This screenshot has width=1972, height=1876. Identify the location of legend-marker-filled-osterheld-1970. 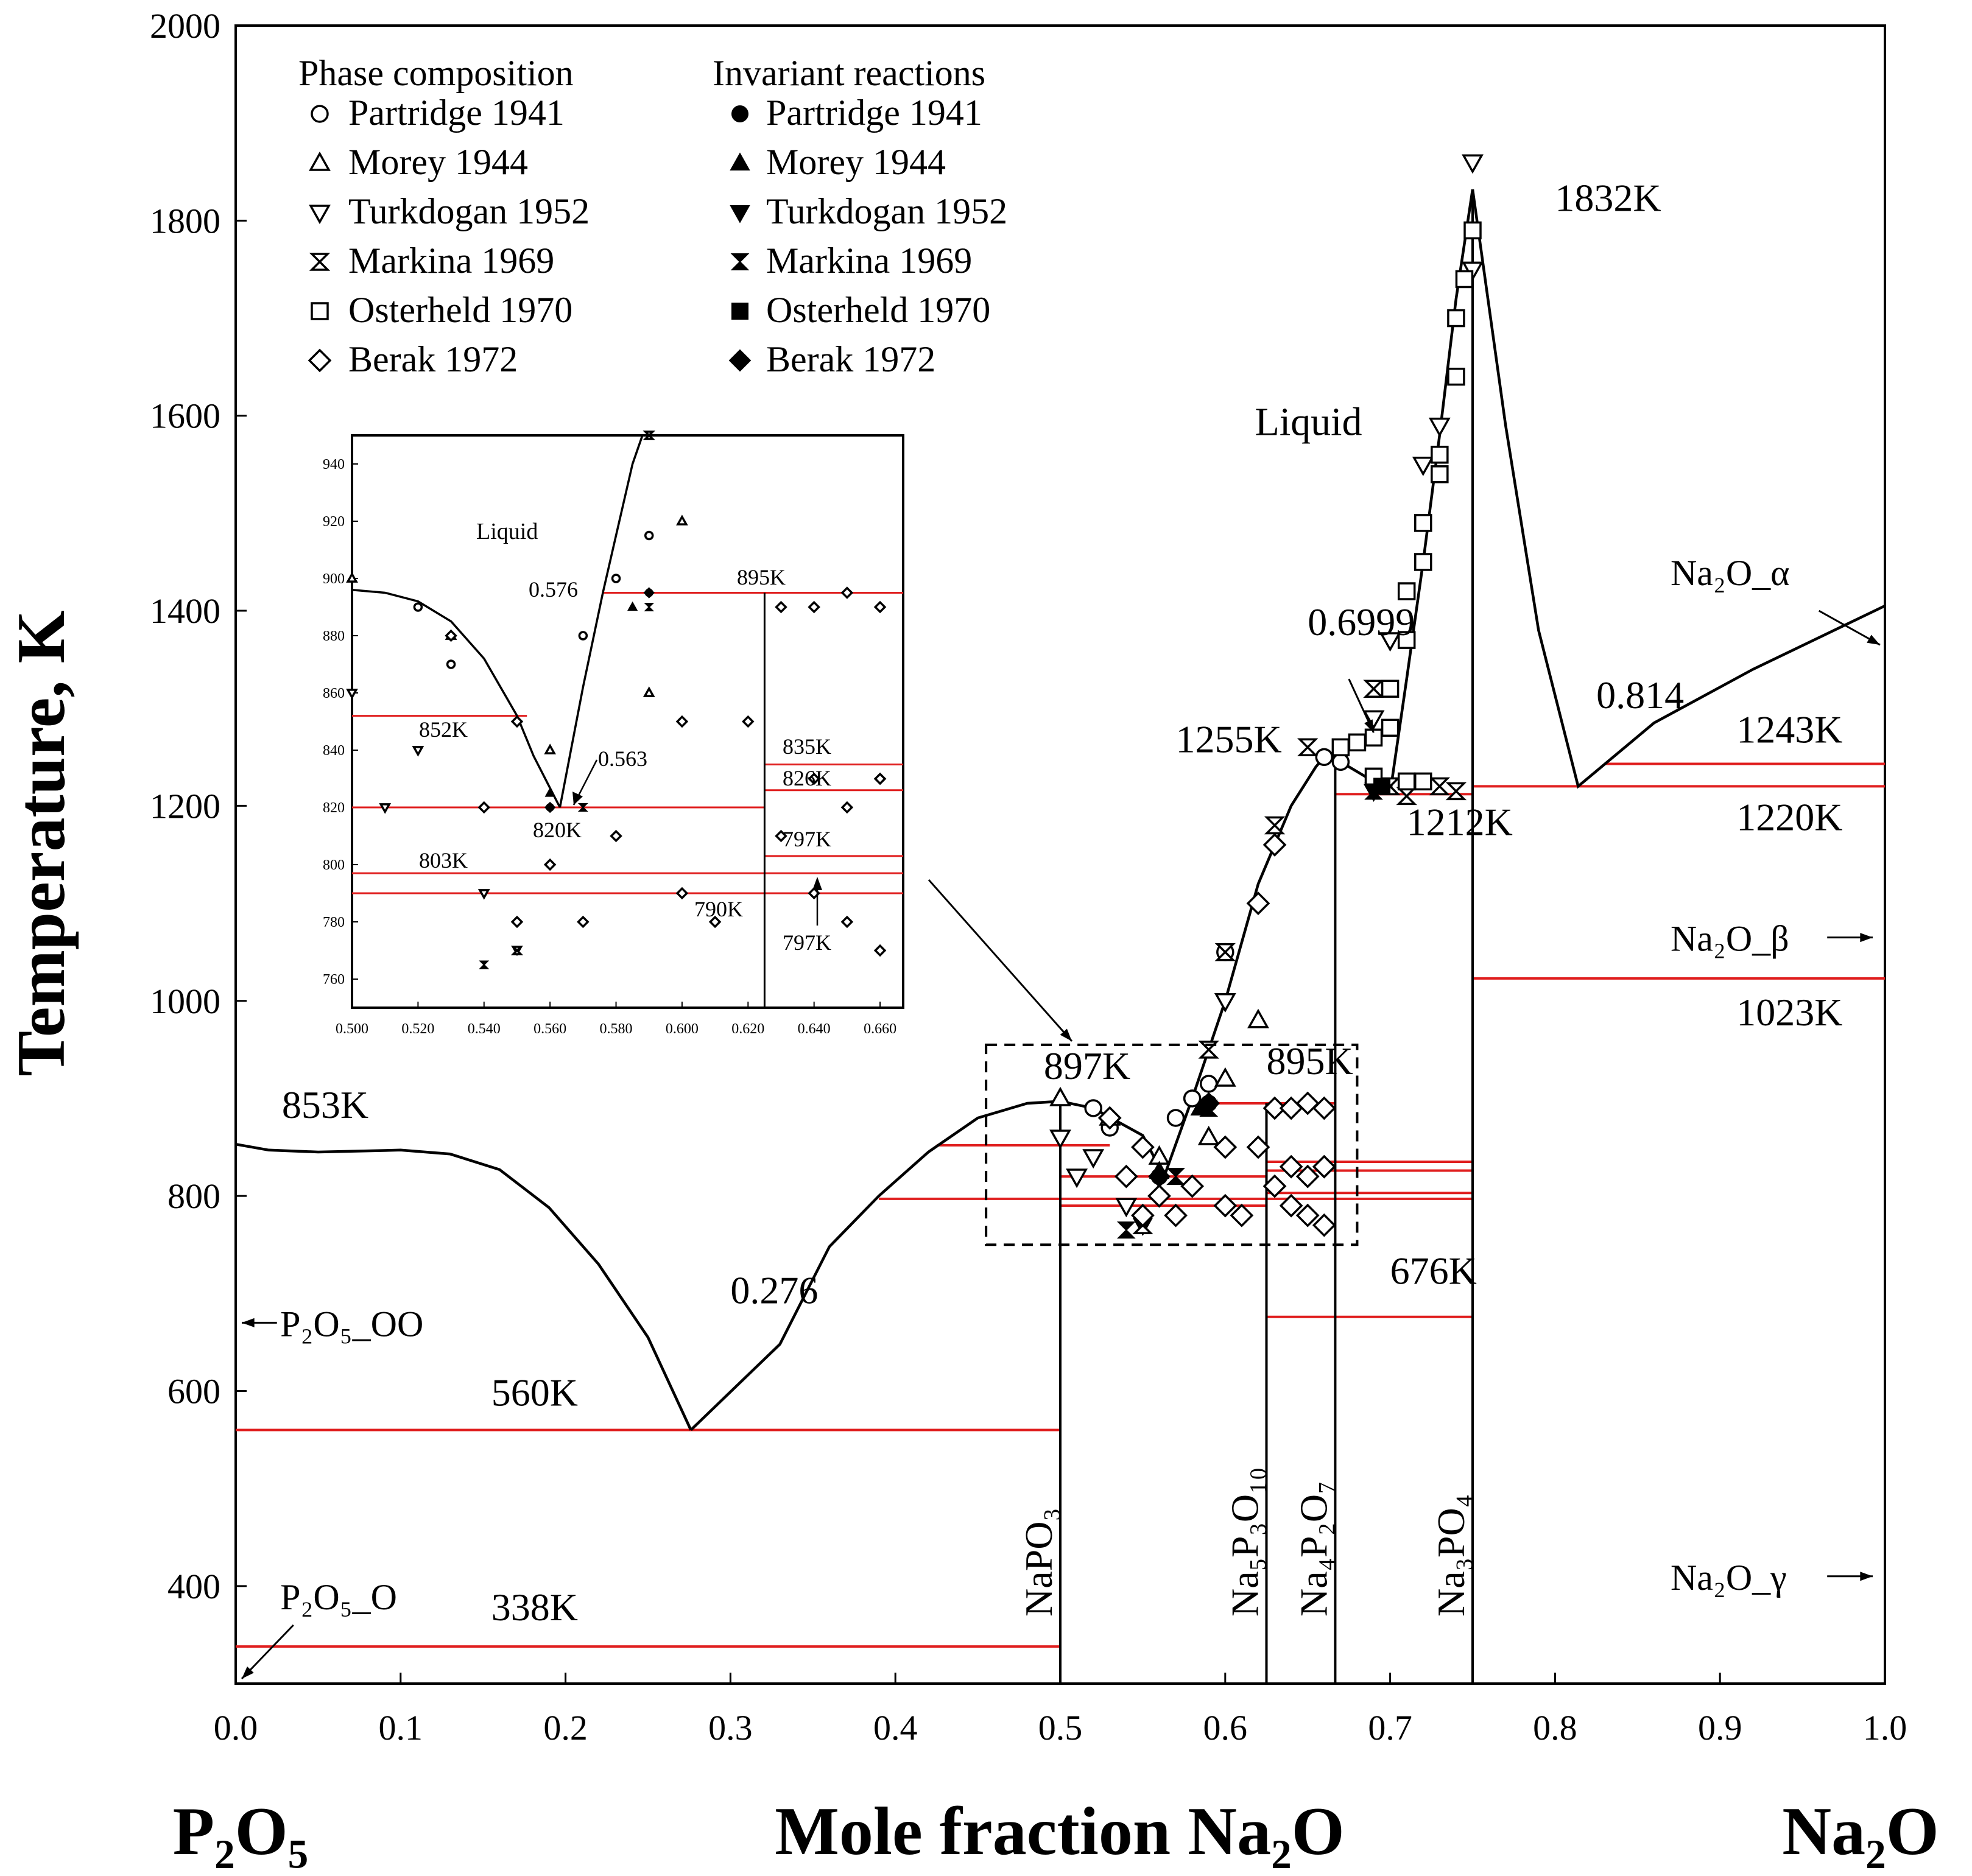
(739, 311).